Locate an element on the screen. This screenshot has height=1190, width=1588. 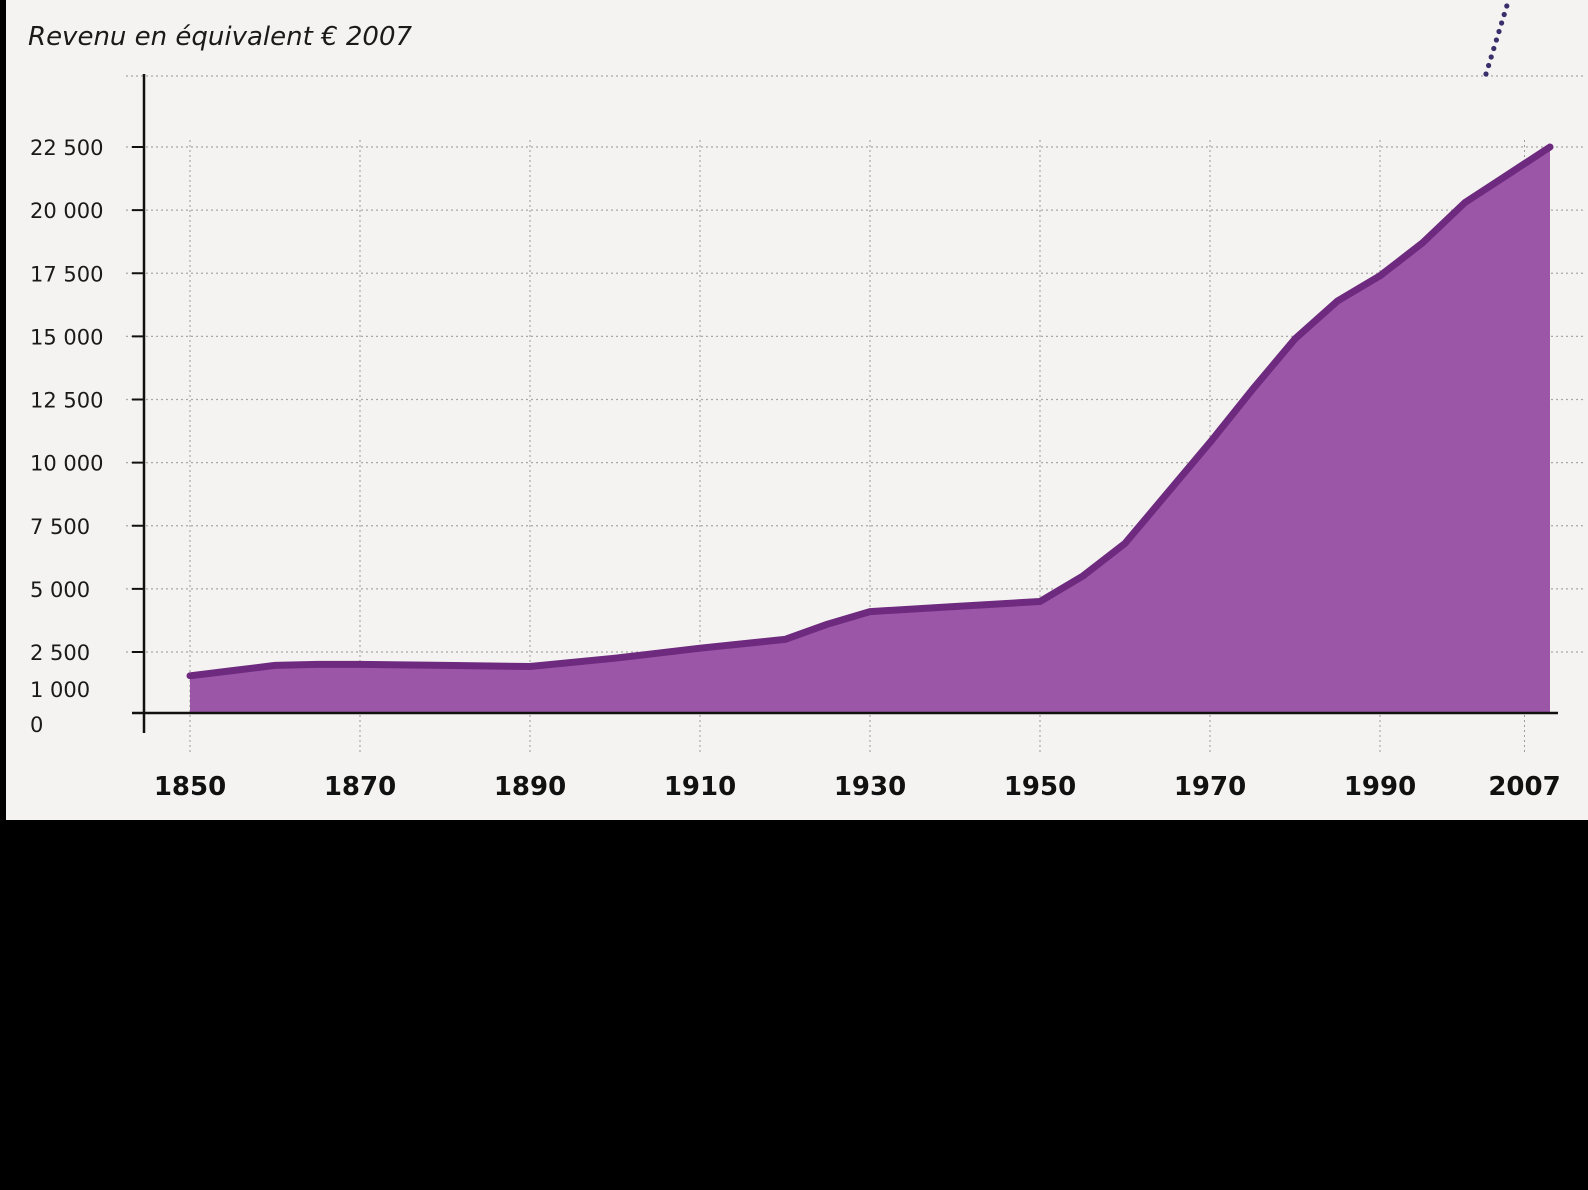
x-tick-label: 1950 is located at coordinates (1040, 787).